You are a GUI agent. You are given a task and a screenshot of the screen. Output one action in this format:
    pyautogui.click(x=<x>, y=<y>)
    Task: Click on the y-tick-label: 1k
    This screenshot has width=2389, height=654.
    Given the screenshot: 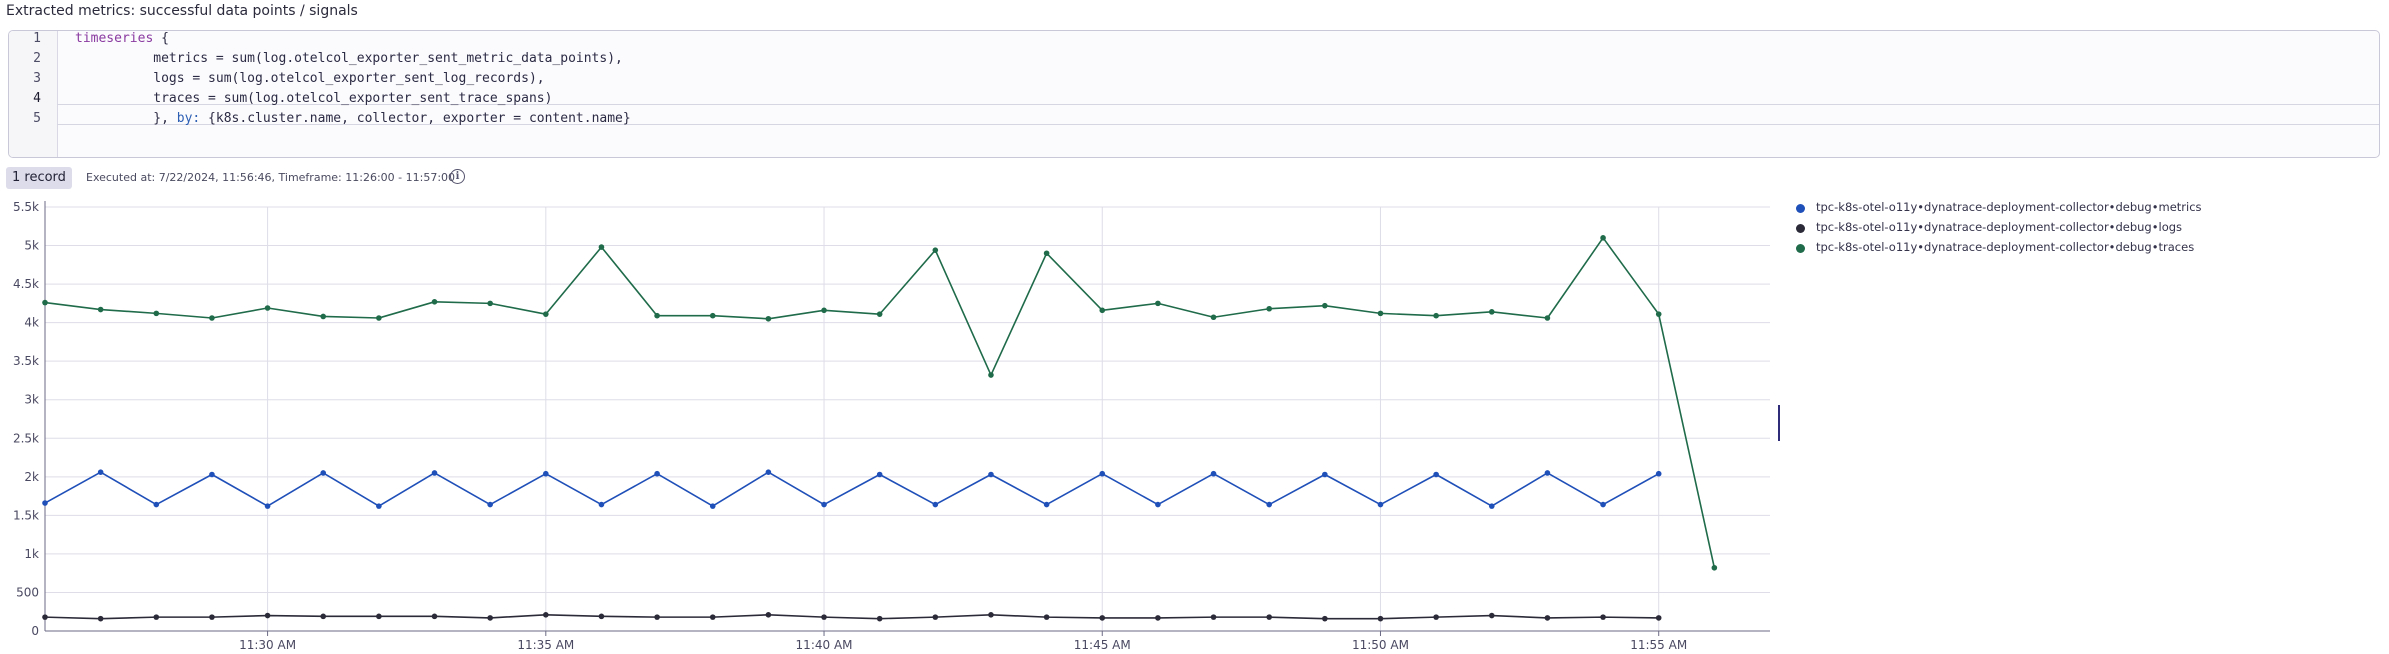 What is the action you would take?
    pyautogui.click(x=31, y=554)
    